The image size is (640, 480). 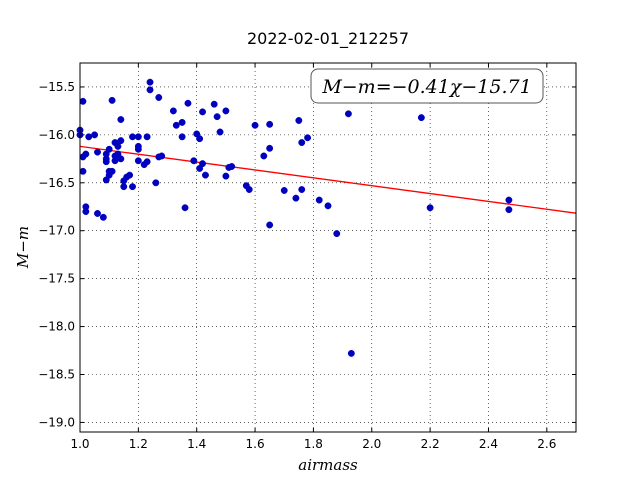 I want to click on x-tick-label: 1.8, so click(x=313, y=444).